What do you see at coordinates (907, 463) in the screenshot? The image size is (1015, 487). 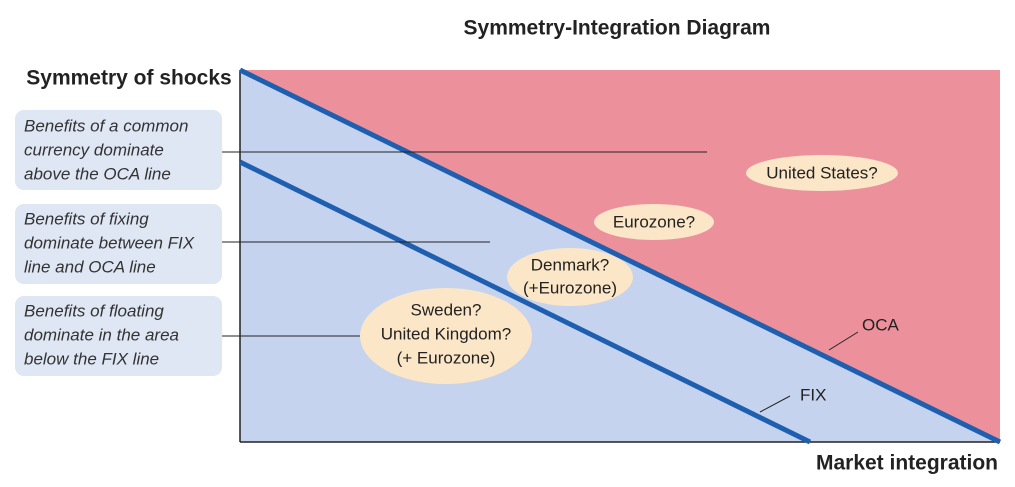 I see `x-axis-label: Market integration` at bounding box center [907, 463].